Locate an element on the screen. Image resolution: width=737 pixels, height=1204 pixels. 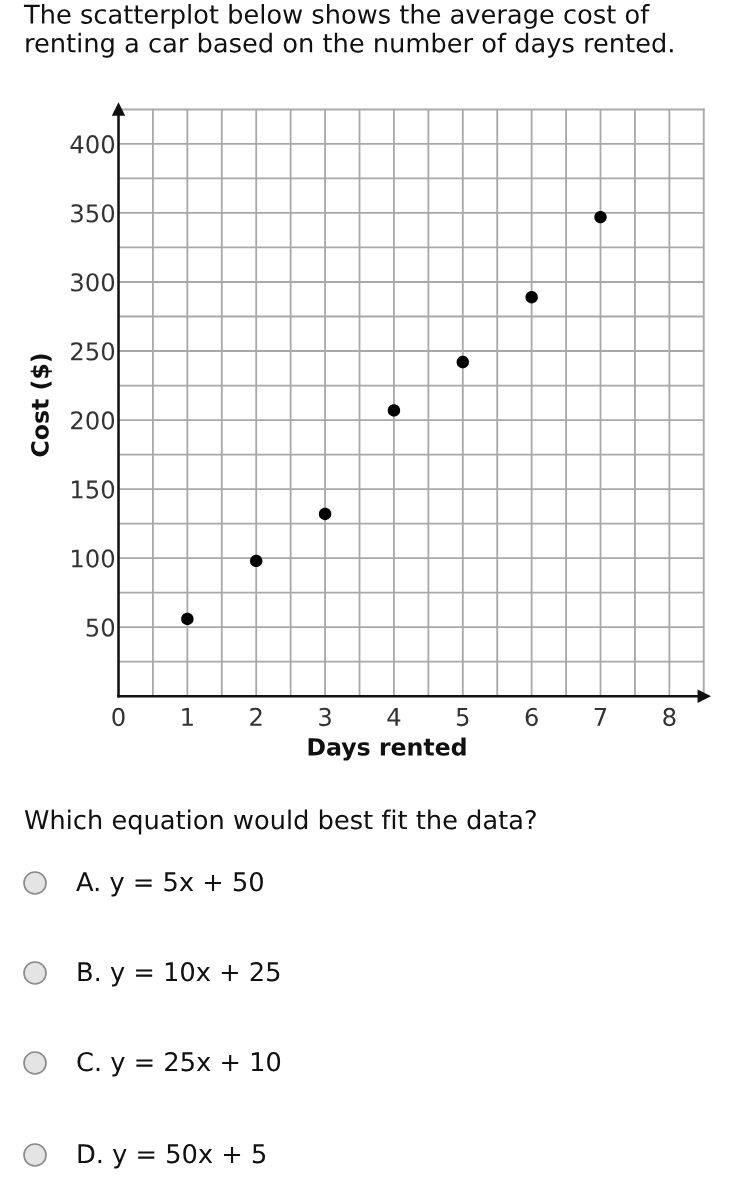
y-tick-label: 50 is located at coordinates (100, 627).